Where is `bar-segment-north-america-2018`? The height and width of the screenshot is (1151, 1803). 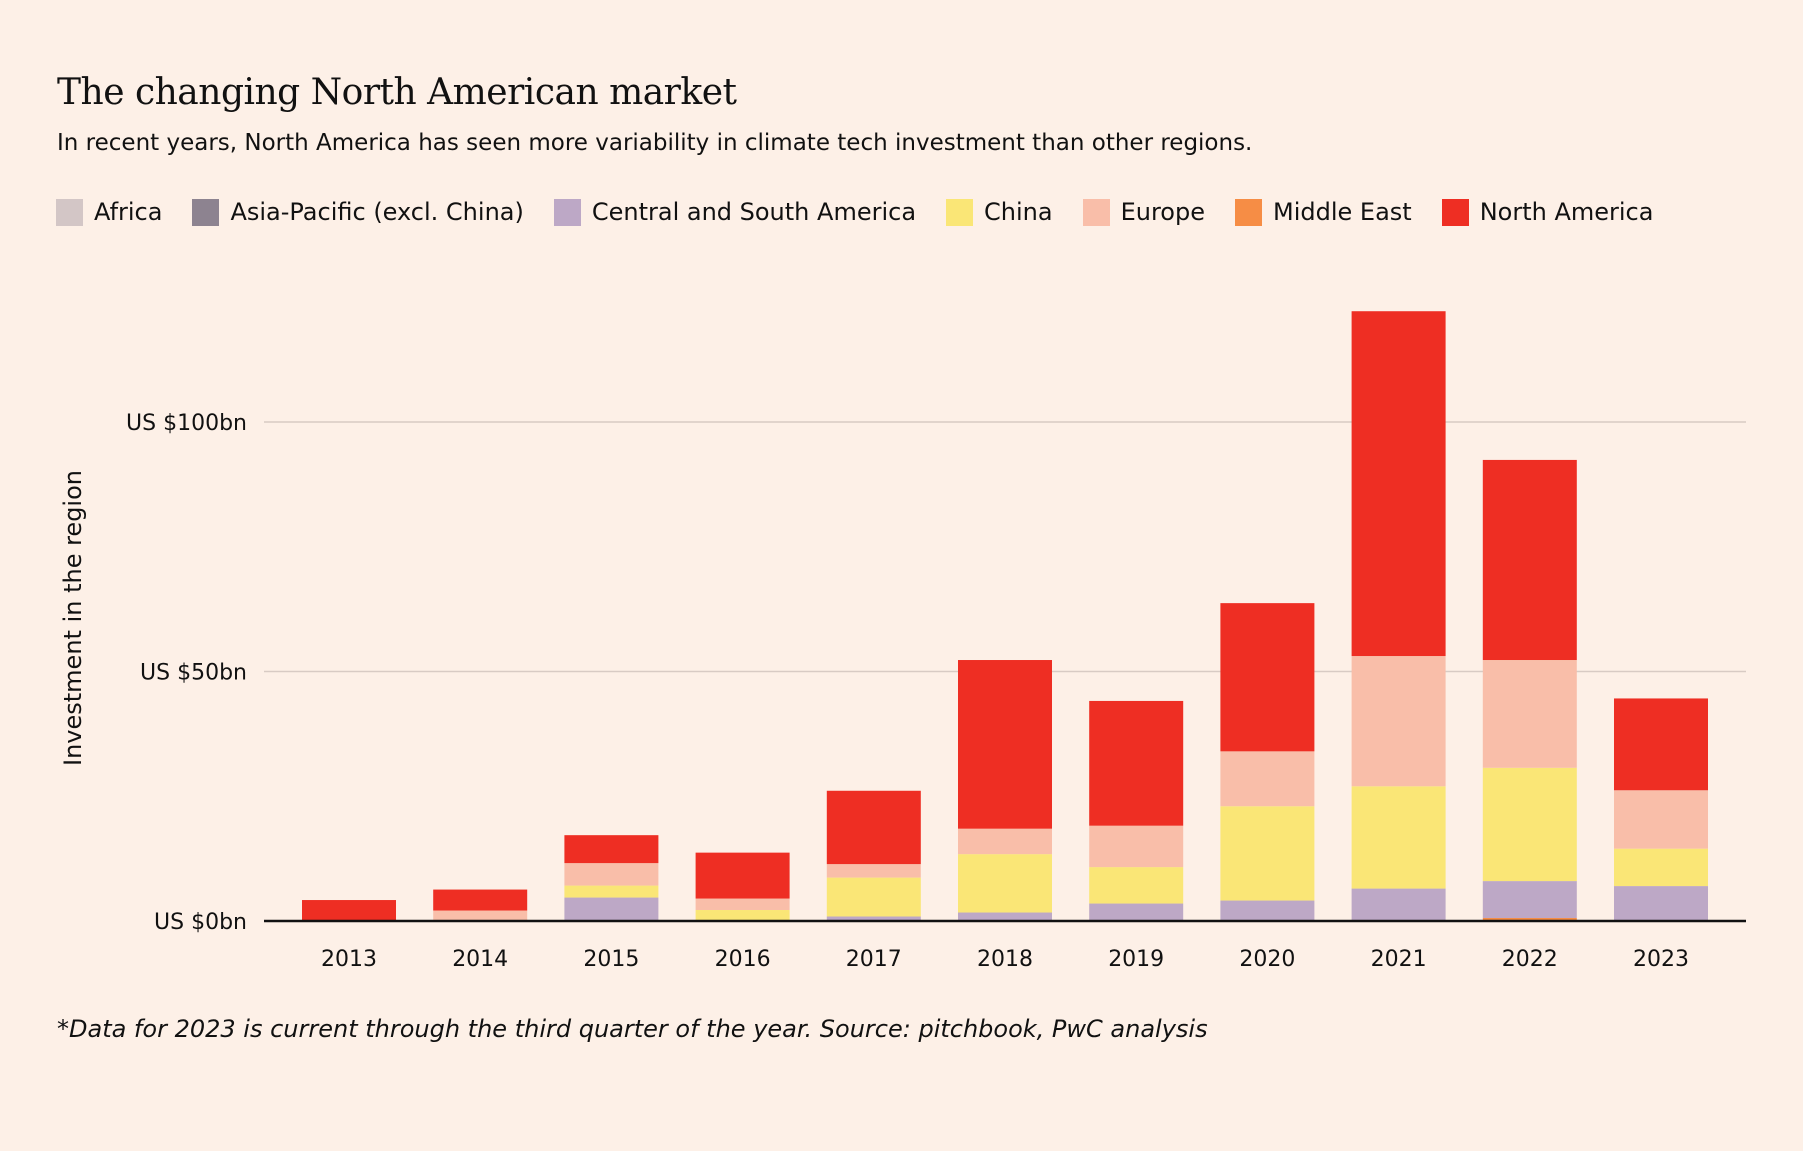 bar-segment-north-america-2018 is located at coordinates (1005, 744).